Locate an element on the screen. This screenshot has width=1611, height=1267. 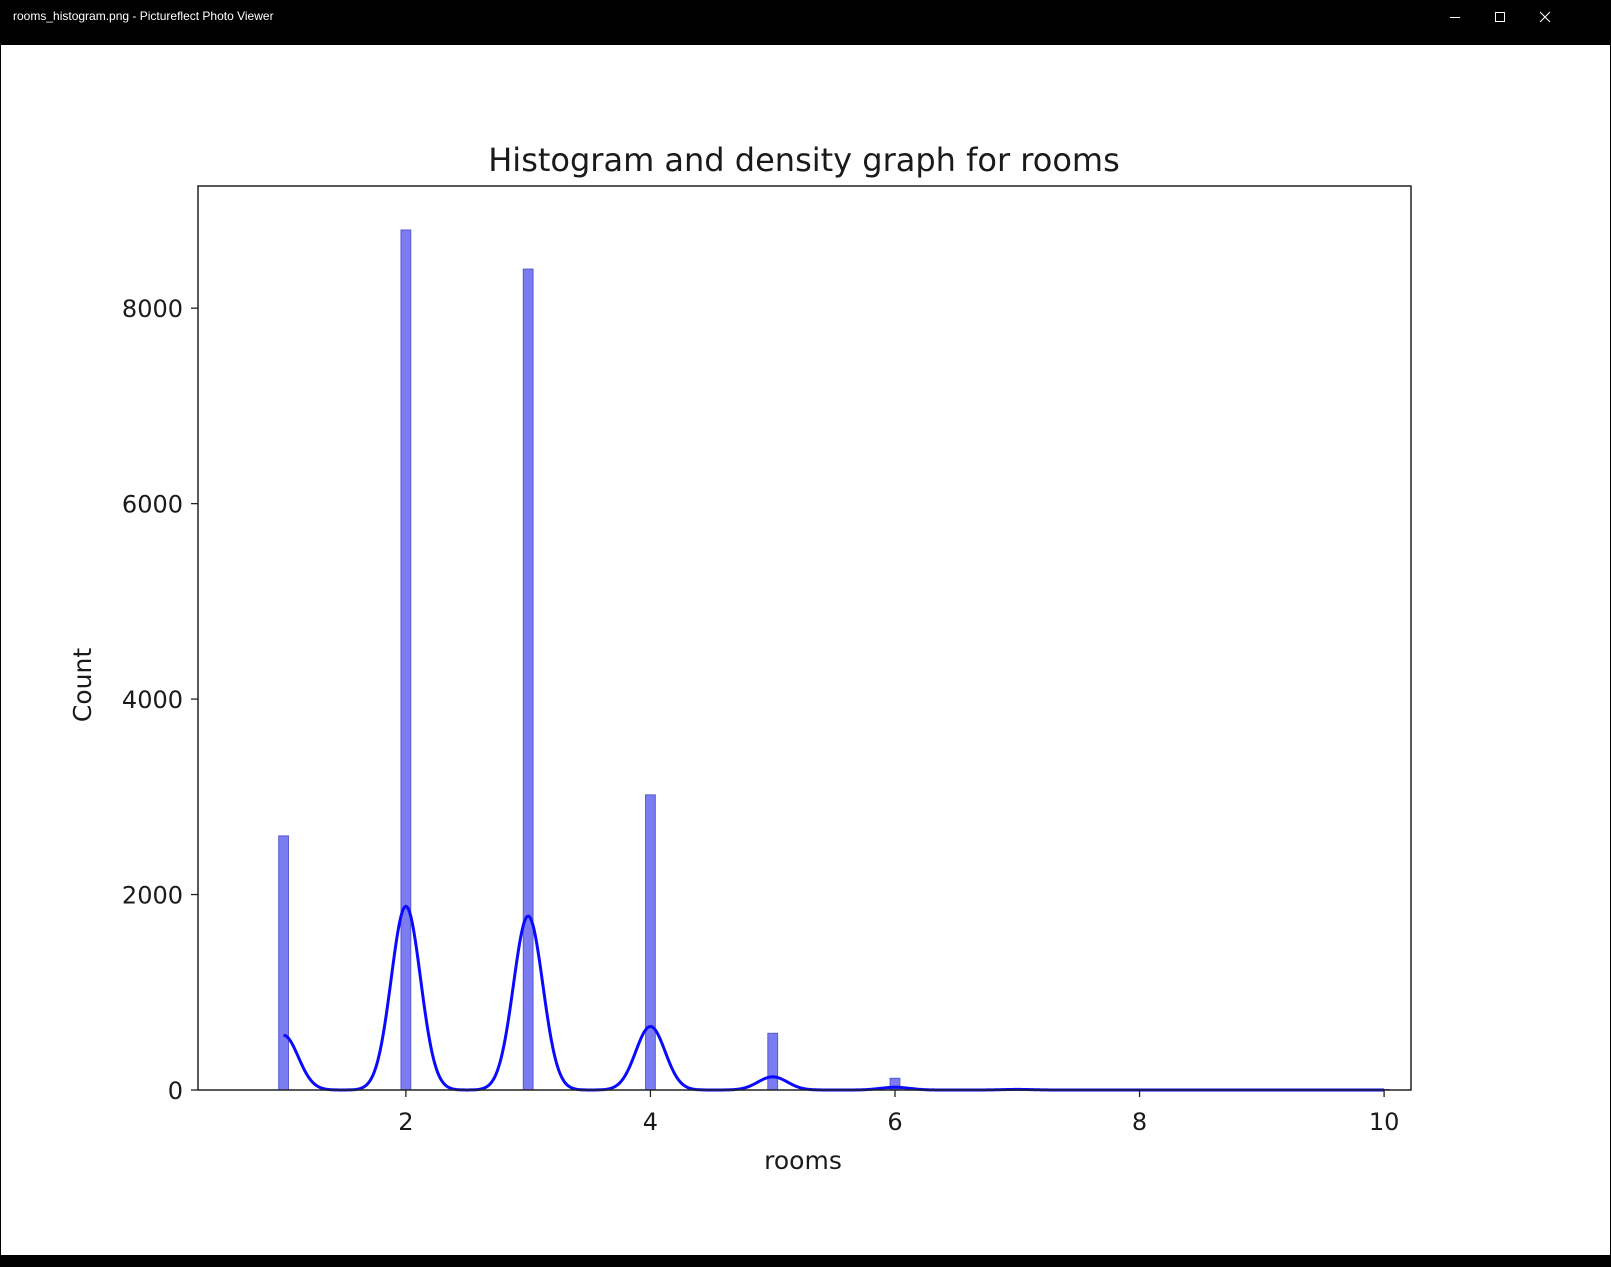
close-icon is located at coordinates (1545, 16).